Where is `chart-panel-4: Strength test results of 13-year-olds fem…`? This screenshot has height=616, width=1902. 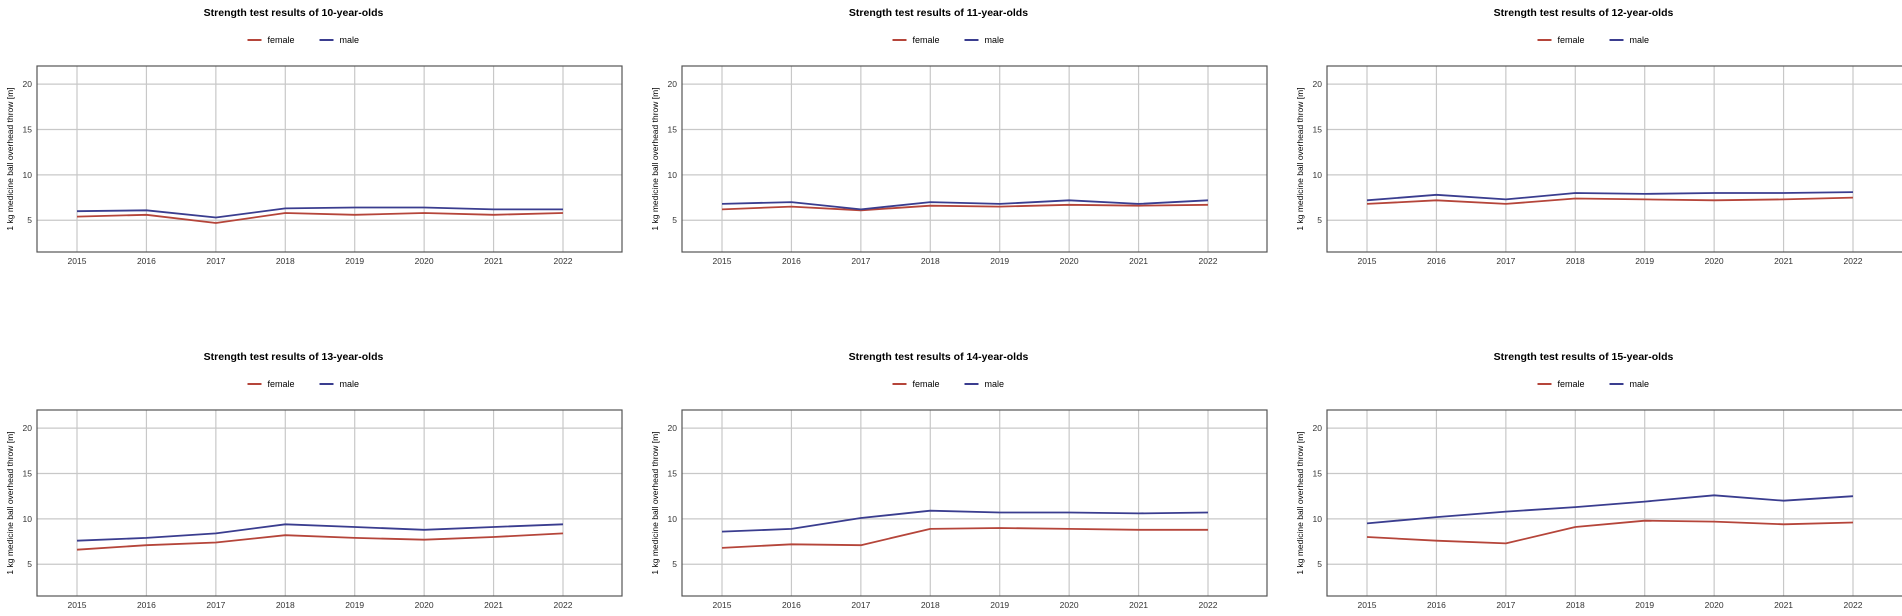
chart-panel-4: Strength test results of 13-year-olds fem… is located at coordinates (314, 480).